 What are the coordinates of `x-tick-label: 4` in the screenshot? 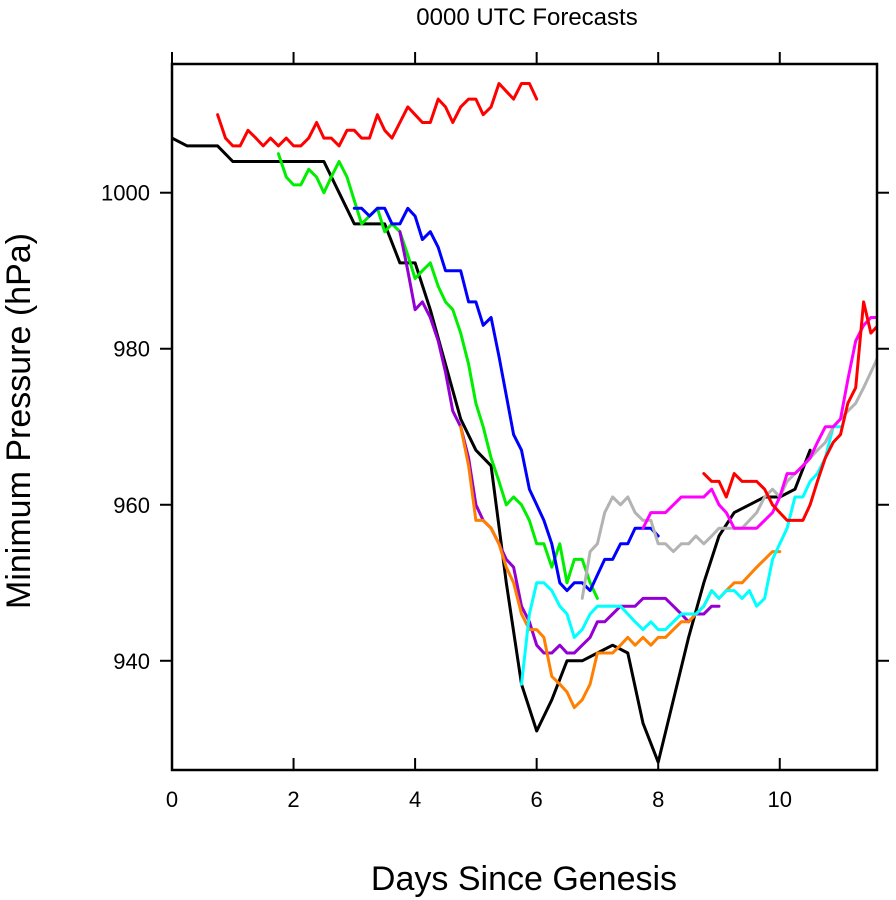 It's located at (415, 799).